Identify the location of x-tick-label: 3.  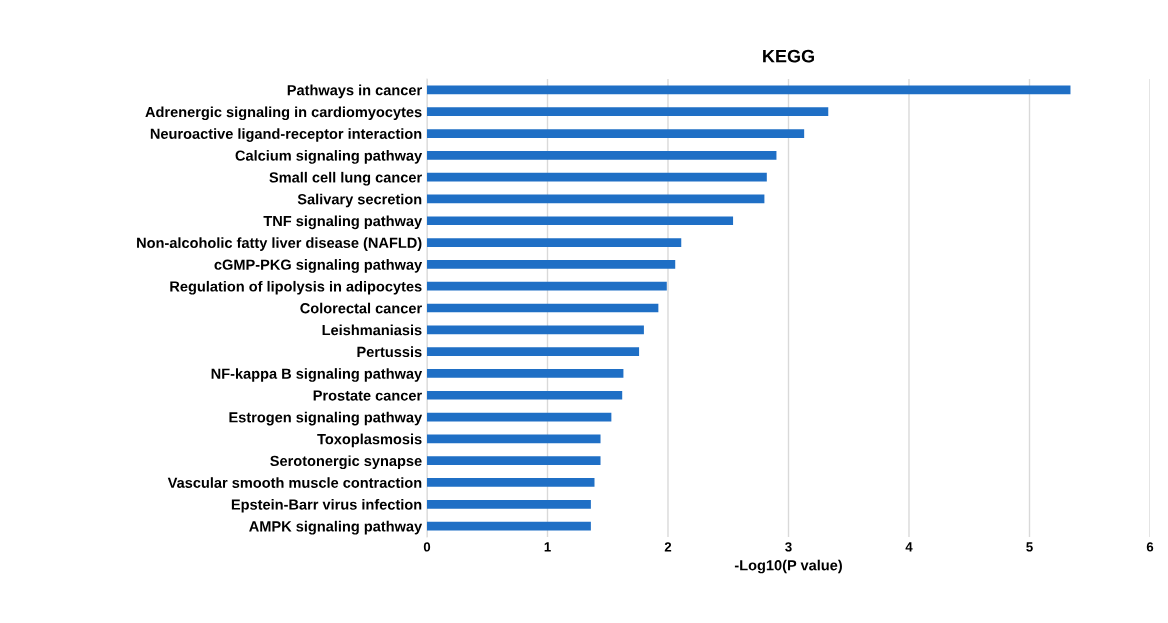
(788, 547).